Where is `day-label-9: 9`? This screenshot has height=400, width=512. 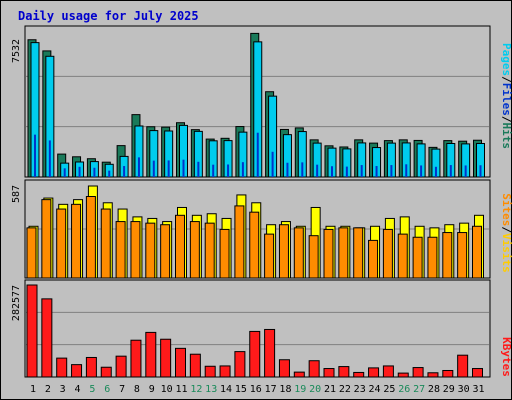 day-label-9: 9 is located at coordinates (152, 389).